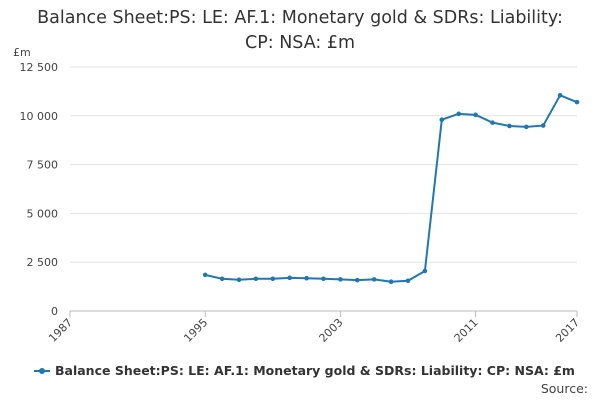 This screenshot has height=400, width=600. Describe the element at coordinates (567, 330) in the screenshot. I see `x-tick-label: 2017` at that location.